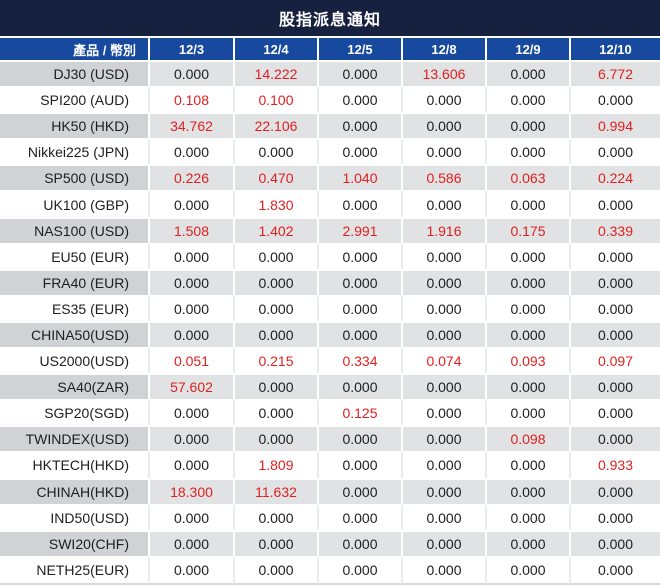 This screenshot has width=660, height=587. Describe the element at coordinates (275, 99) in the screenshot. I see `dividend-value-cell: 0.100` at that location.